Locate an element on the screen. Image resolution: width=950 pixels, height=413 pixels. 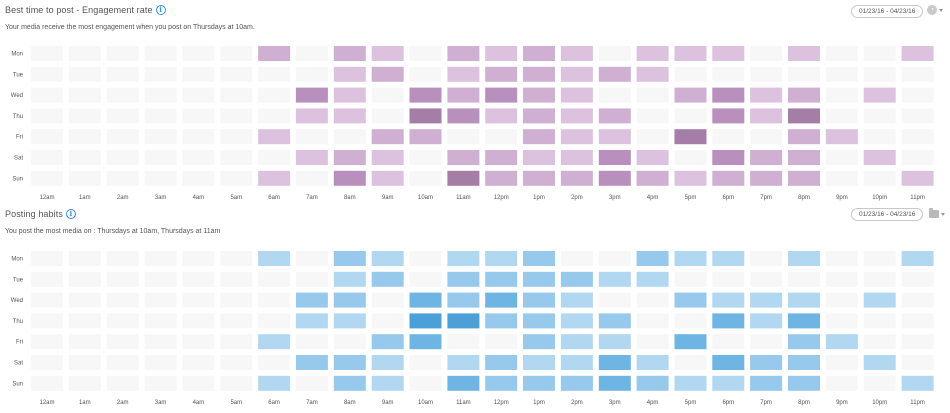
engagement-cell-thu-2pm is located at coordinates (576, 116).